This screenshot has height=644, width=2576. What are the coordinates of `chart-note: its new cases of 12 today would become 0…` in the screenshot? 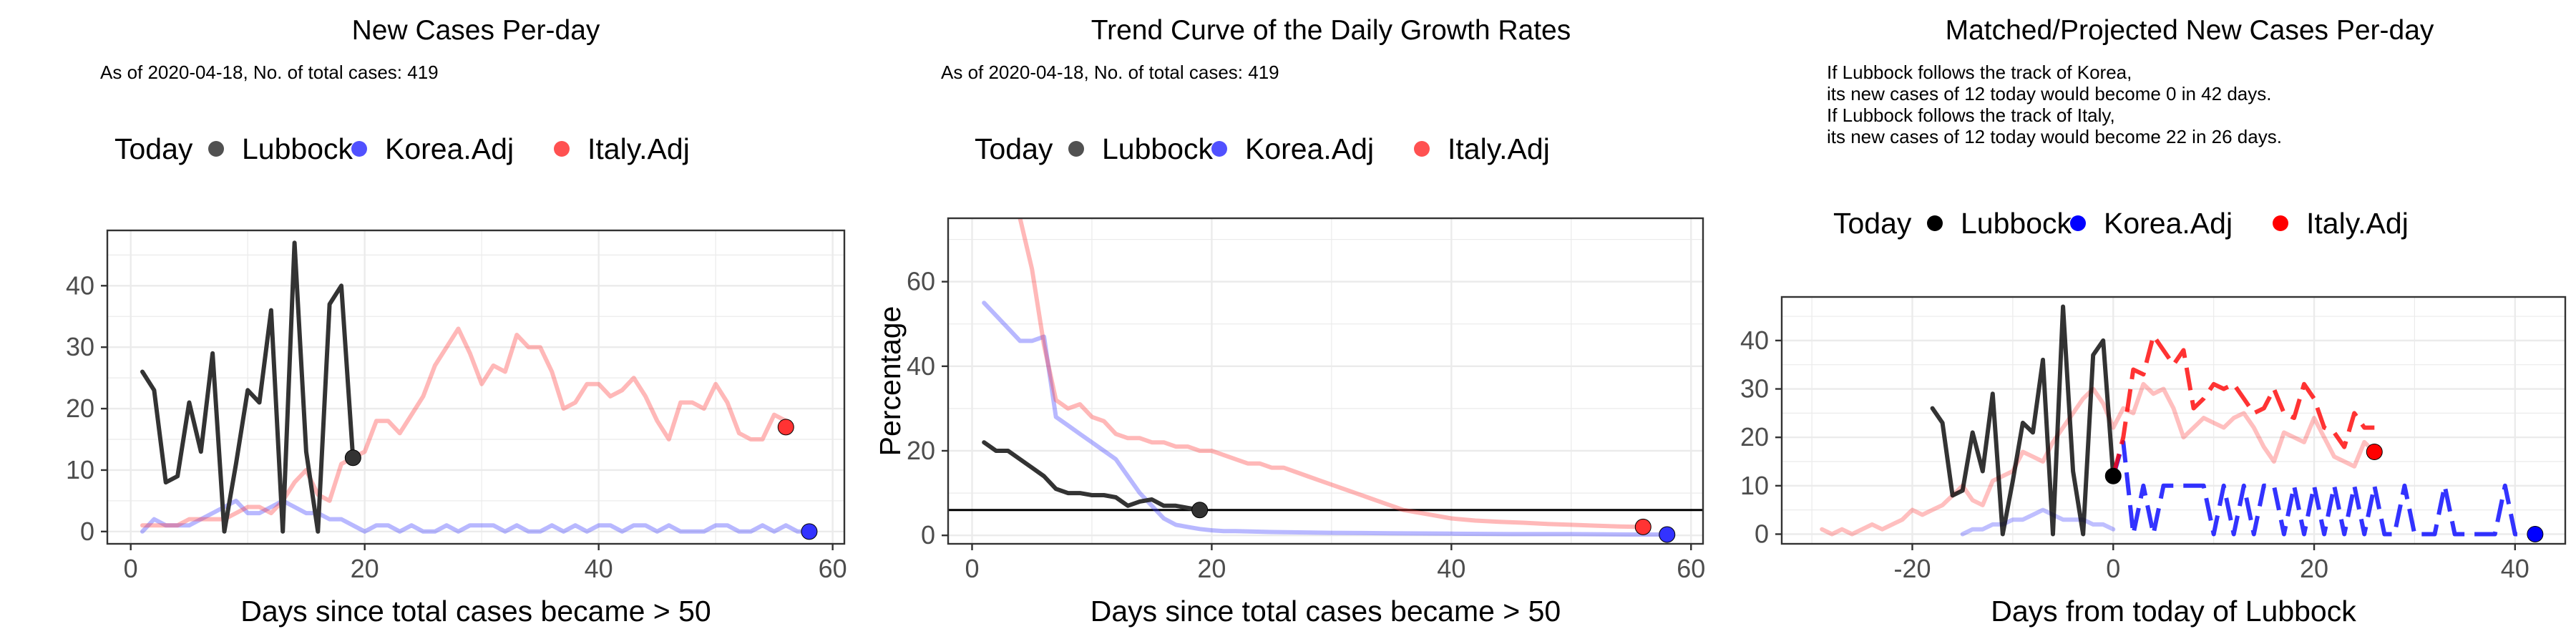 It's located at (2049, 93).